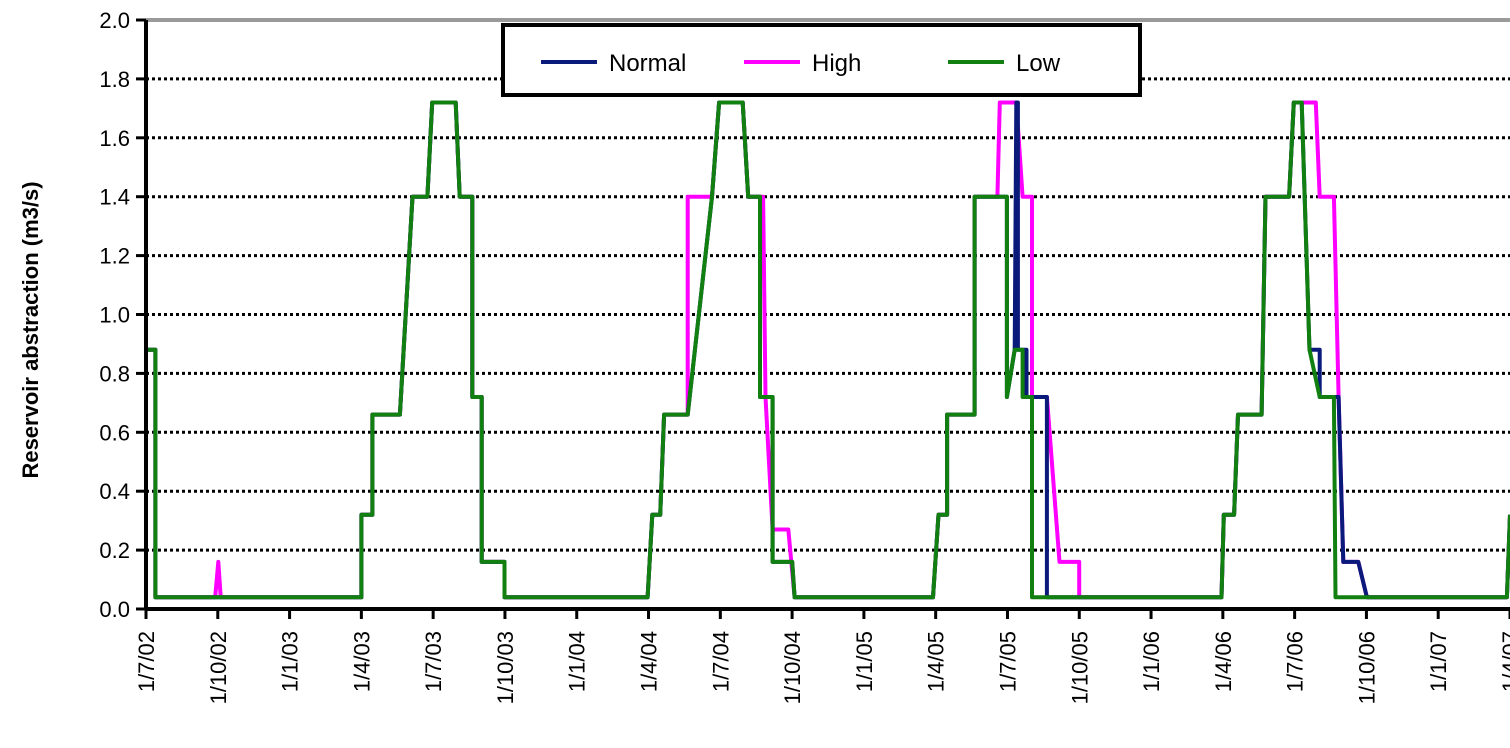 The width and height of the screenshot is (1510, 748). I want to click on x-tick-label: 1/4/06, so click(1223, 661).